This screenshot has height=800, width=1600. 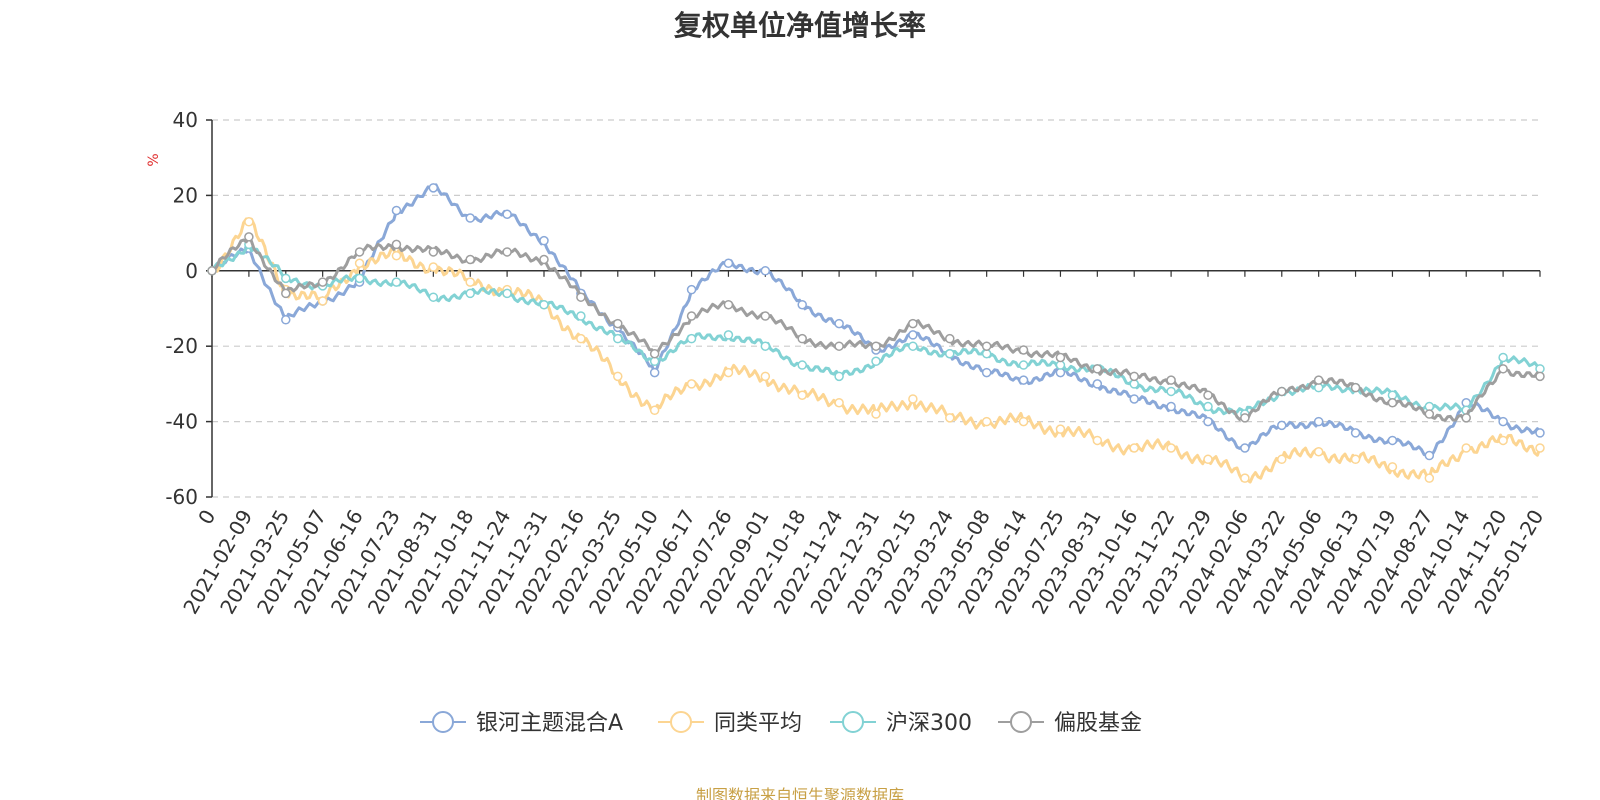 I want to click on y-axis-label: %, so click(x=154, y=159).